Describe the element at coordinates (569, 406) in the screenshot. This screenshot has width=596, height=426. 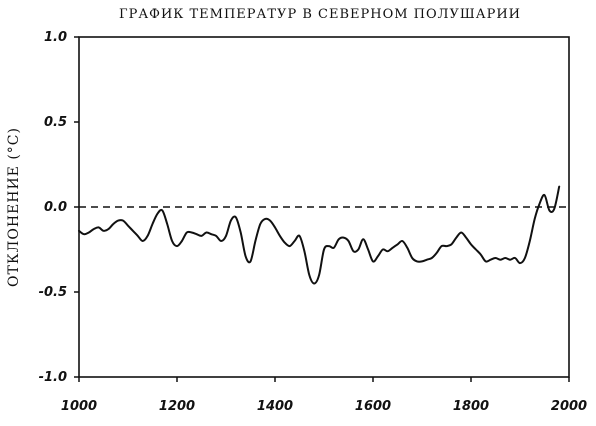
I see `x-tick-label: 2000` at that location.